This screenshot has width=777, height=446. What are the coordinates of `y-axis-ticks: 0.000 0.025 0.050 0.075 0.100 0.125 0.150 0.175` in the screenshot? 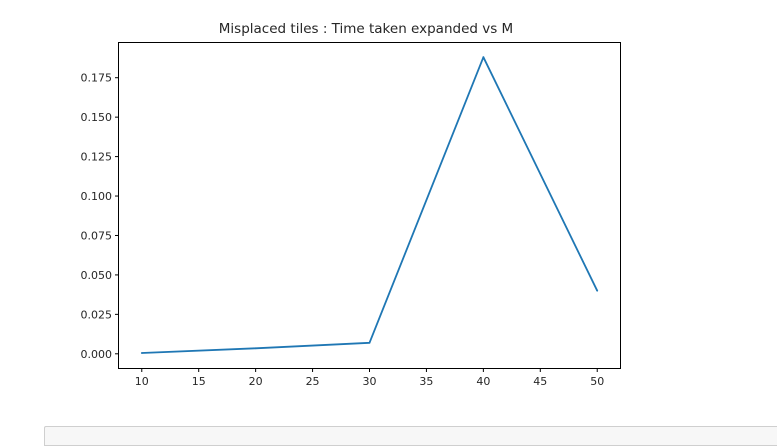 It's located at (100, 216).